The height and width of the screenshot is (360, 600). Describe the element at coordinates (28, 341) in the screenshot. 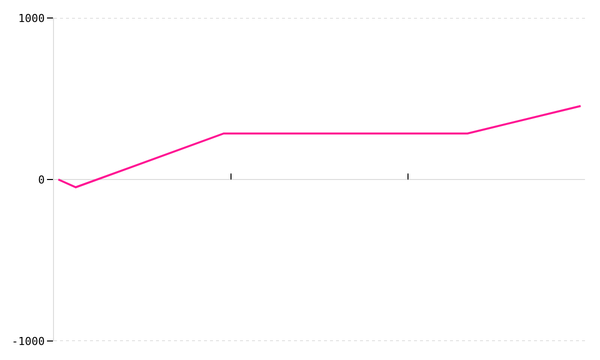

I see `y-tick-label: -1000` at that location.